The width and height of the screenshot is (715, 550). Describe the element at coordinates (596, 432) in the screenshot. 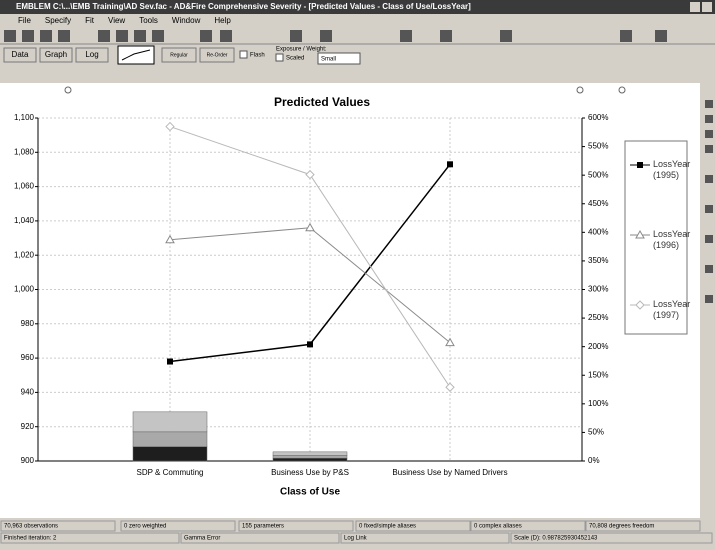

I see `y2-tick-label: 50%` at that location.